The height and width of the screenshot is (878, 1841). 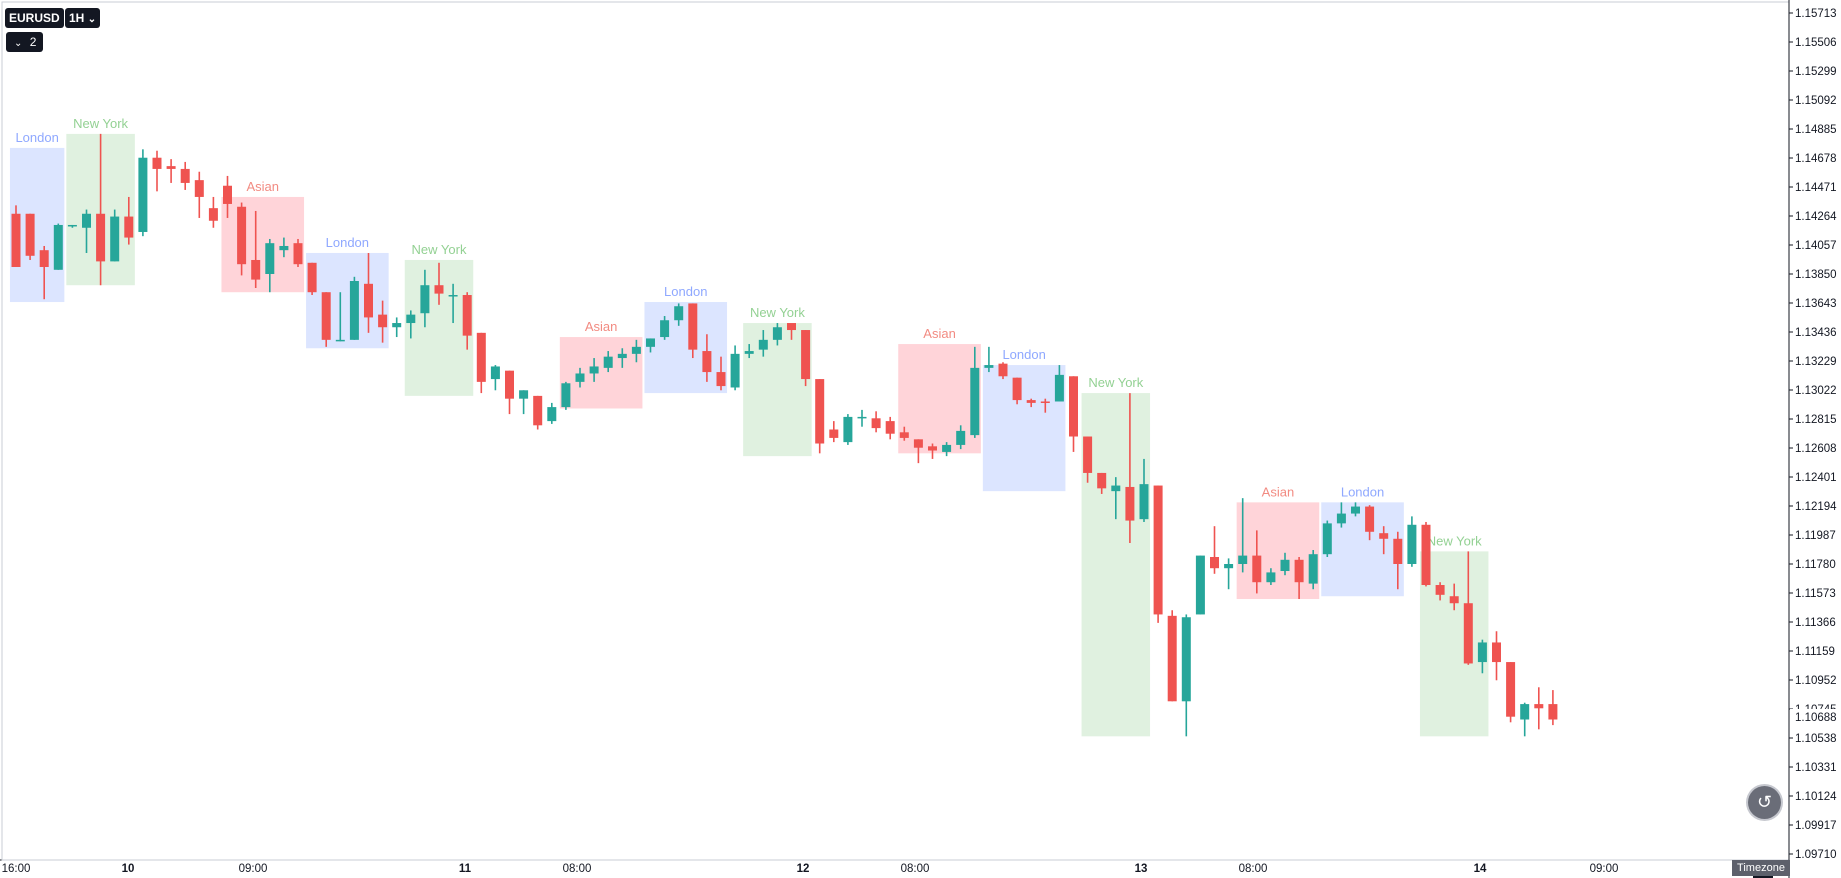 What do you see at coordinates (1815, 623) in the screenshot?
I see `y-tick-label: 1.11366` at bounding box center [1815, 623].